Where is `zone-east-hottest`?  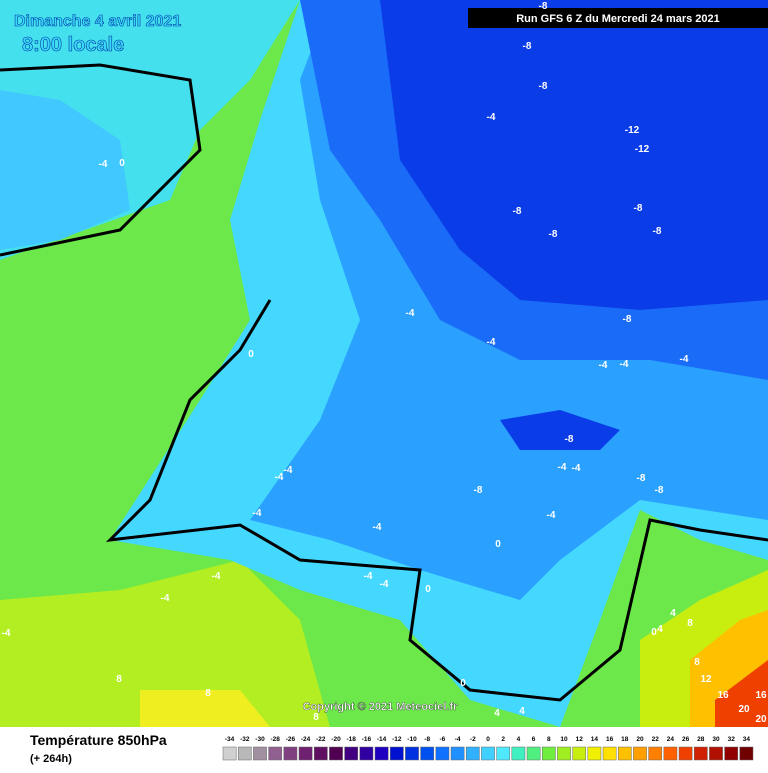 zone-east-hottest is located at coordinates (741, 693).